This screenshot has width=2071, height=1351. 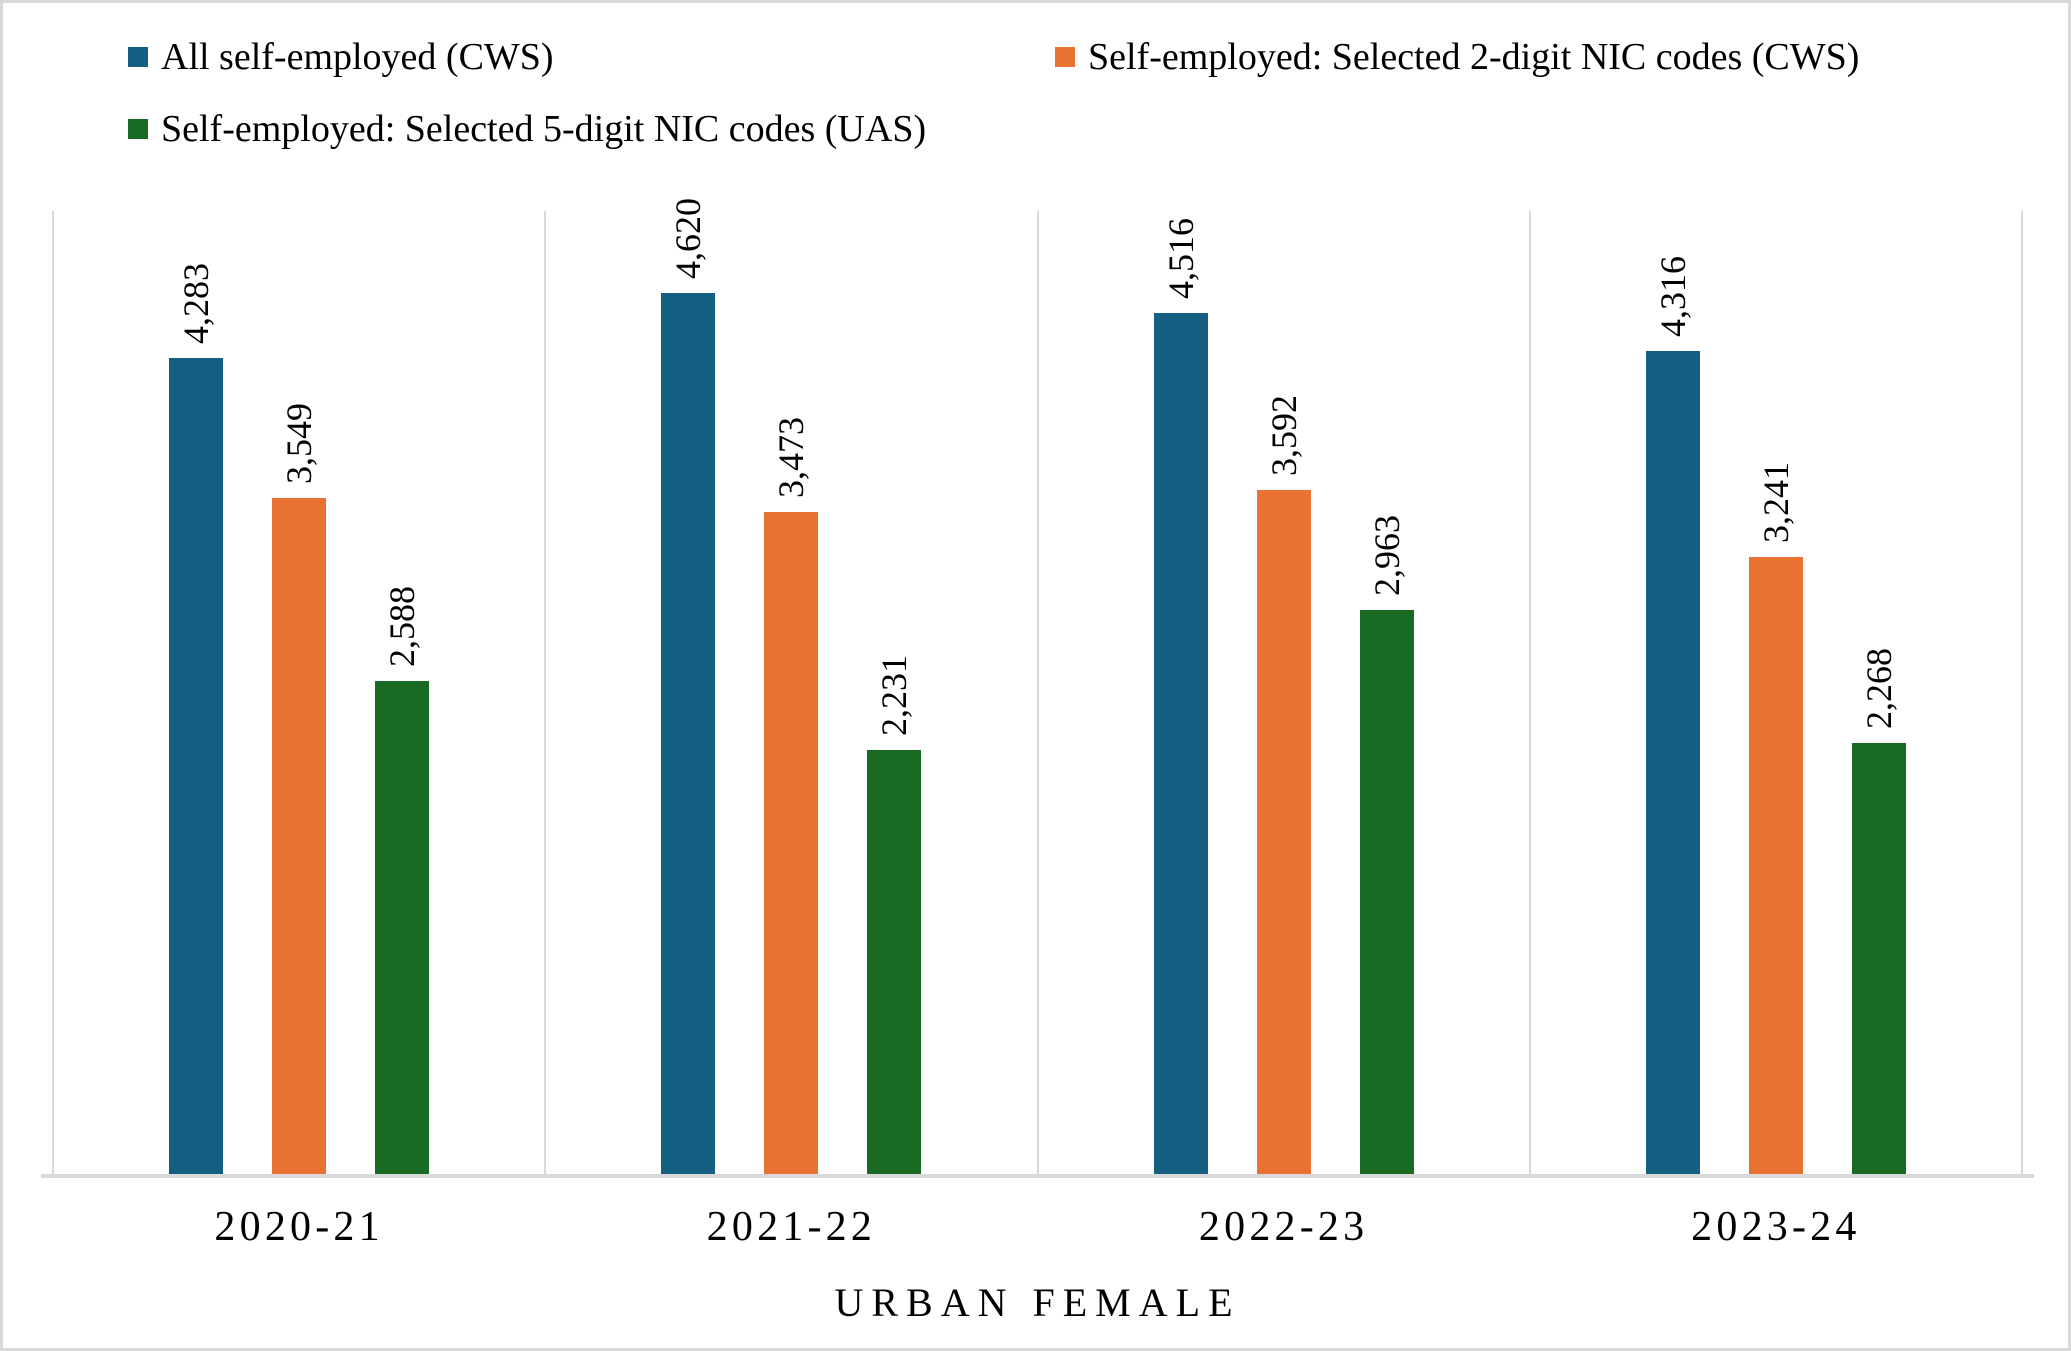 I want to click on legend-swatch-green-icon, so click(x=138, y=129).